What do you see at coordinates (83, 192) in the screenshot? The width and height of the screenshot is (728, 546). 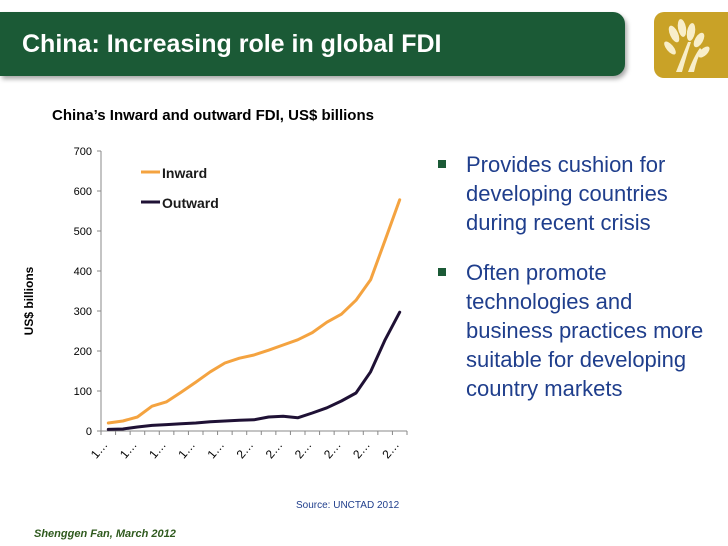 I see `y-tick-label: 600` at bounding box center [83, 192].